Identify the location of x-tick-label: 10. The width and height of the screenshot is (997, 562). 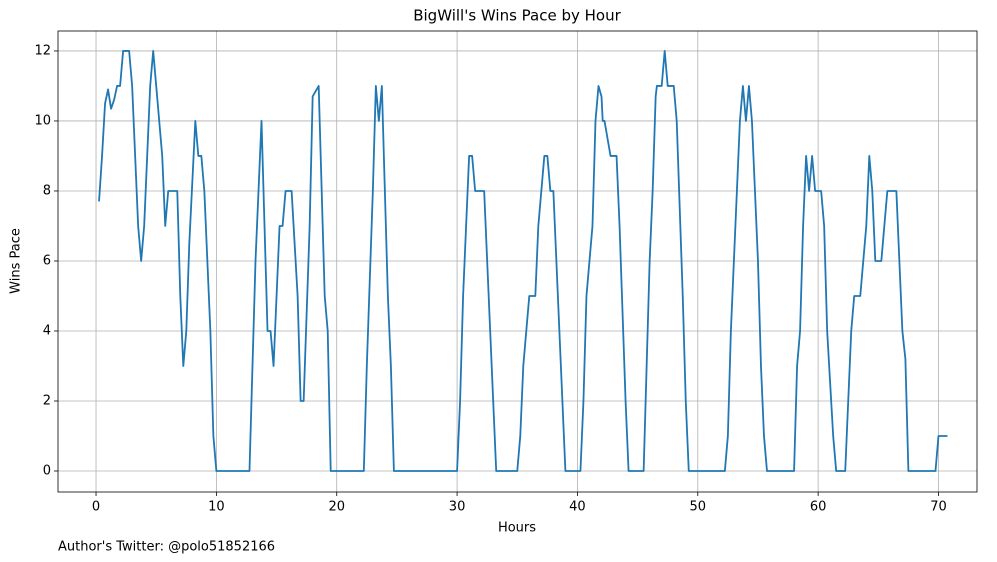
(216, 507).